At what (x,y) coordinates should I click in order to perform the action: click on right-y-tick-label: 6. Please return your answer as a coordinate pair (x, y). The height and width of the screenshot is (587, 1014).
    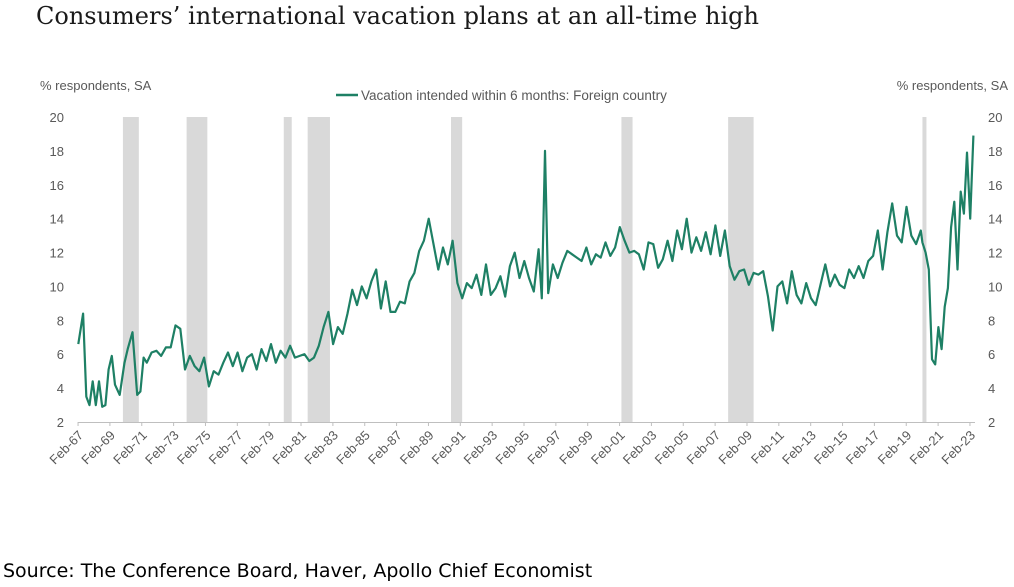
    Looking at the image, I should click on (991, 354).